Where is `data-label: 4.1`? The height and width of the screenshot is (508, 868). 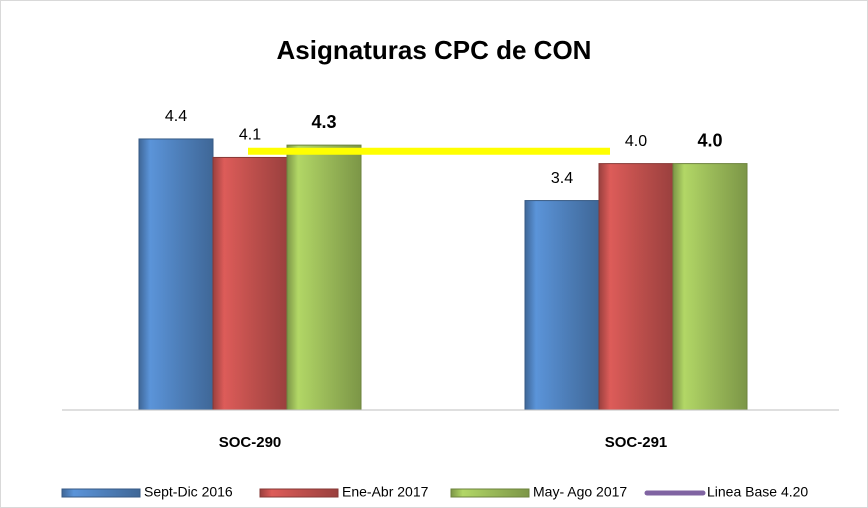
data-label: 4.1 is located at coordinates (250, 135).